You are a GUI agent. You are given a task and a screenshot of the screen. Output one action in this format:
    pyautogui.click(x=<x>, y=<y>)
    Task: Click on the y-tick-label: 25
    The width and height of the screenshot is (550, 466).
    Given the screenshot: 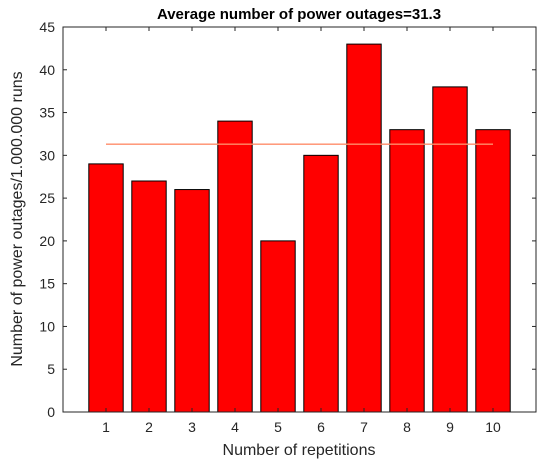 What is the action you would take?
    pyautogui.click(x=47, y=198)
    